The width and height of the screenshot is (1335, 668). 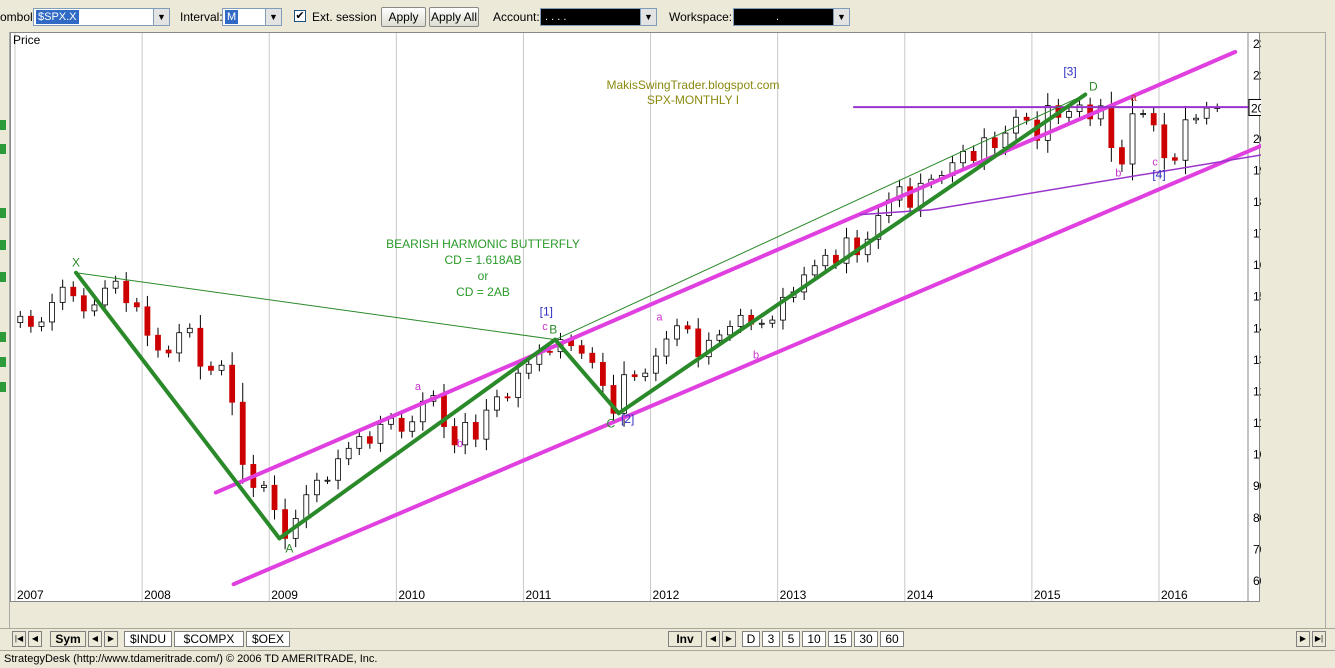 What do you see at coordinates (268, 639) in the screenshot?
I see `tab-oex: $OEX` at bounding box center [268, 639].